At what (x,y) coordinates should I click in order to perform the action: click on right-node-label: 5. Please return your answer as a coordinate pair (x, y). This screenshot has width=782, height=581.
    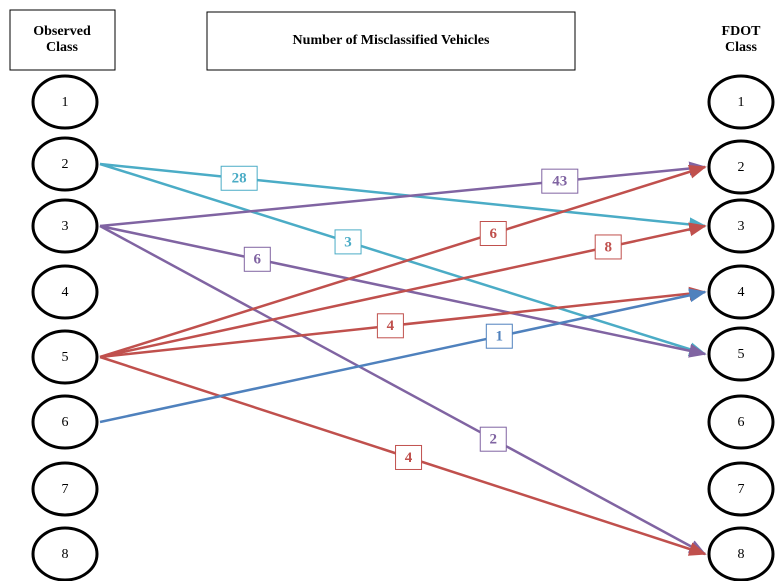
    Looking at the image, I should click on (741, 354).